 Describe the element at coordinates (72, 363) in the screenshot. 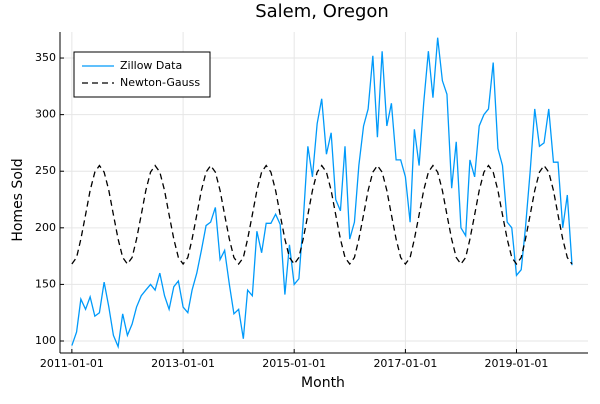

I see `x-tick-label: 2011-01-01` at that location.